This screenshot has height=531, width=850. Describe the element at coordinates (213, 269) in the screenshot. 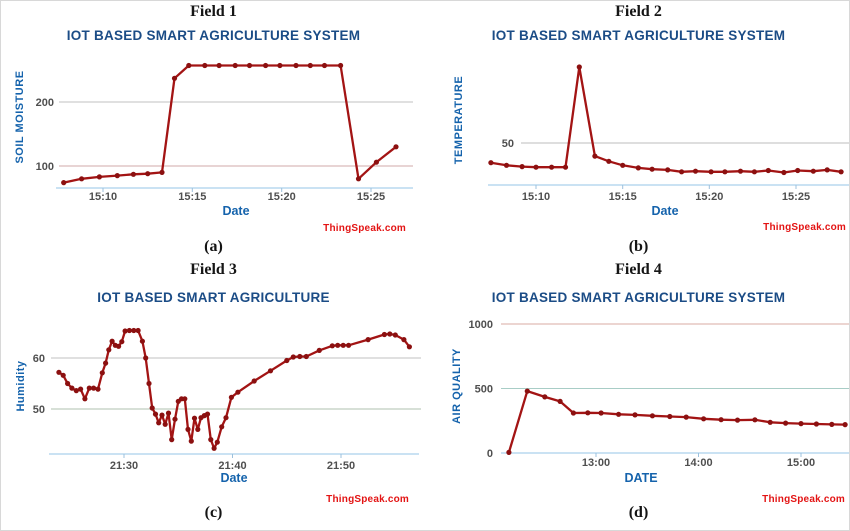

I see `field3-label: Field 3` at that location.